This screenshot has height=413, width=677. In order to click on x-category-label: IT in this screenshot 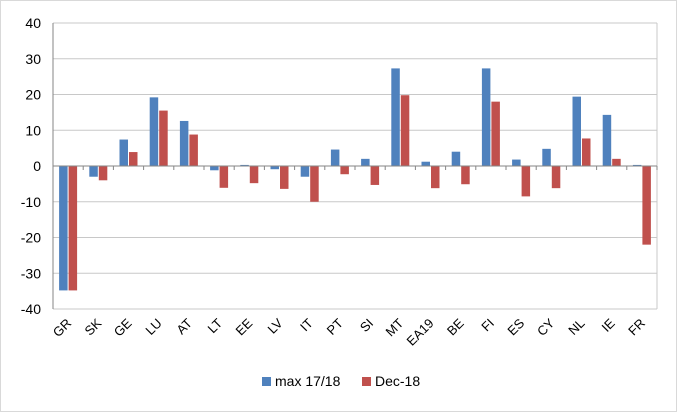, I will do `click(306, 324)`.